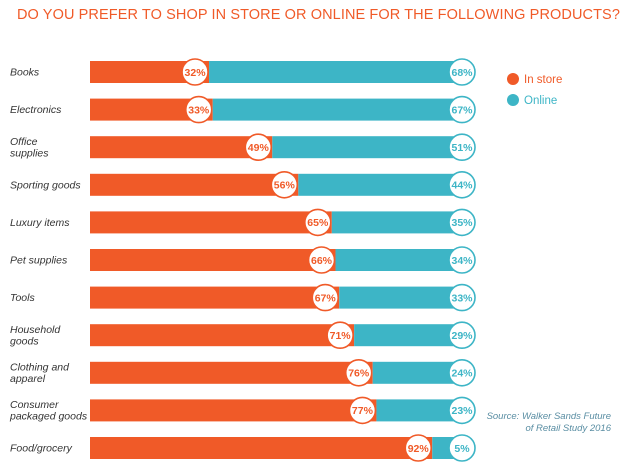 The width and height of the screenshot is (637, 466). I want to click on in-store-value-label: 71%, so click(341, 336).